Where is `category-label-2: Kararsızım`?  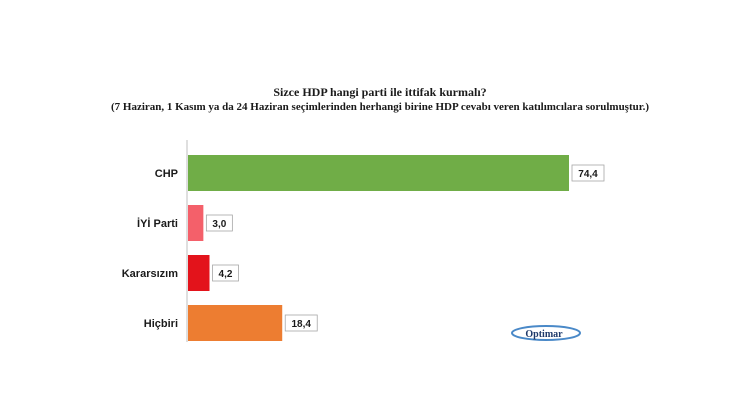 category-label-2: Kararsızım is located at coordinates (150, 274).